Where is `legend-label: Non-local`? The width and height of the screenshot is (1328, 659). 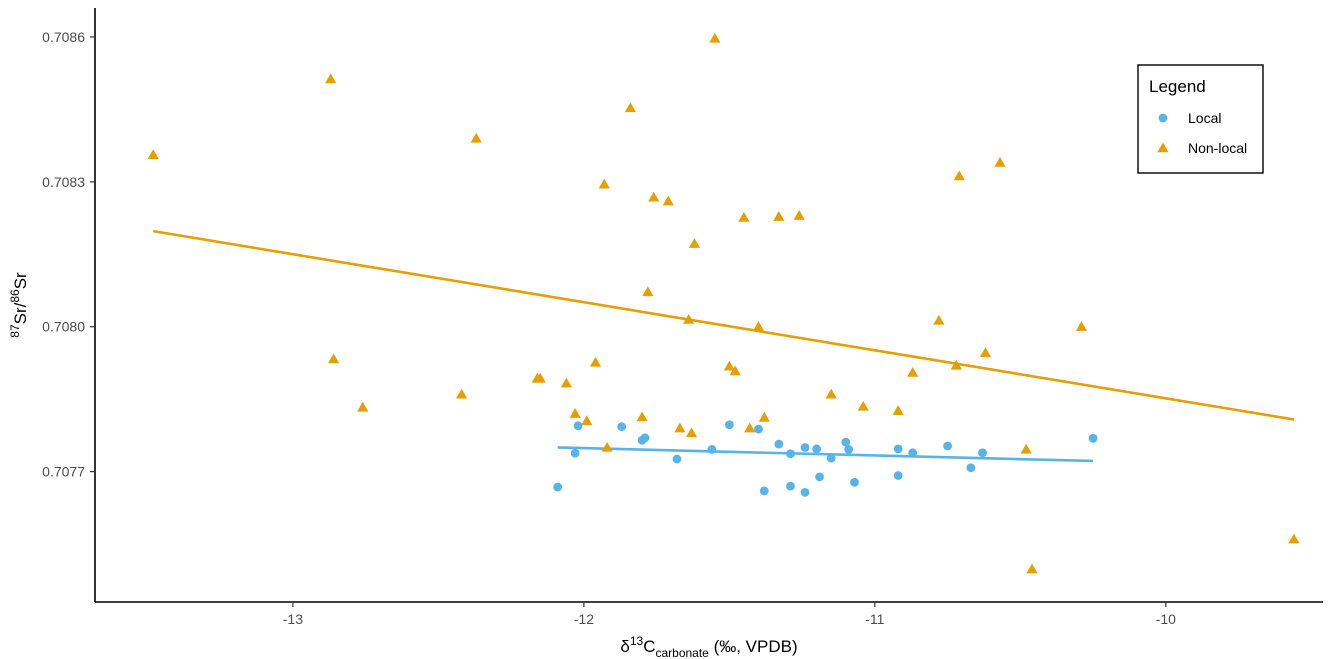
legend-label: Non-local is located at coordinates (1217, 148).